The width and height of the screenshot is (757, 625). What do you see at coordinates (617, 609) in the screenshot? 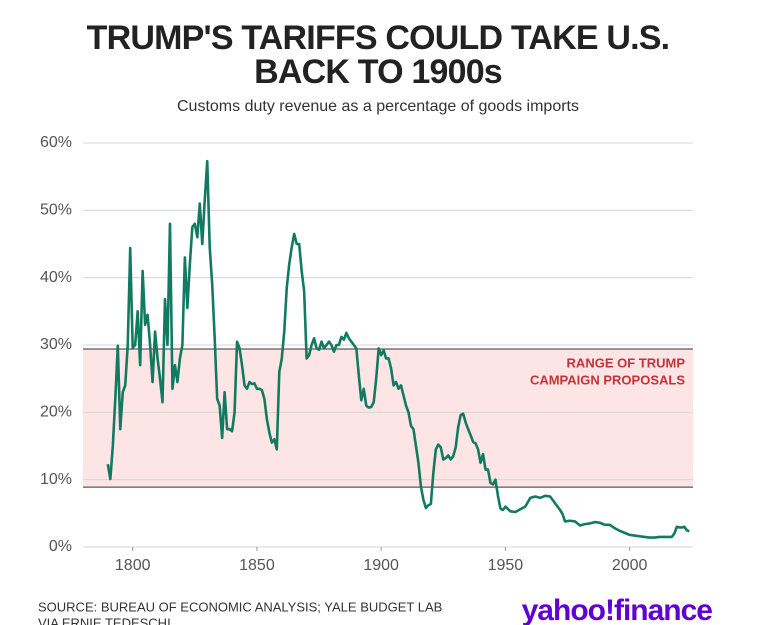
I see `logo: yahoo!finance` at bounding box center [617, 609].